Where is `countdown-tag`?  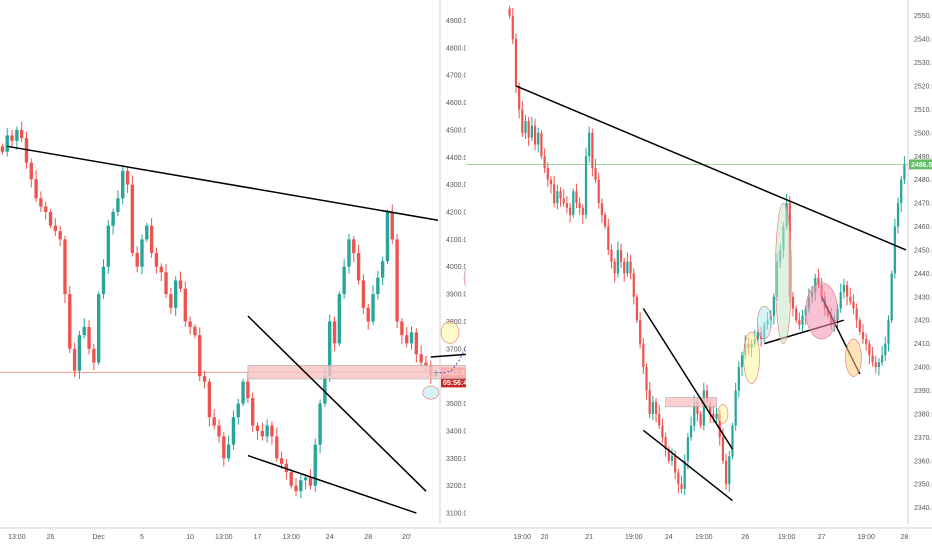
countdown-tag is located at coordinates (453, 382).